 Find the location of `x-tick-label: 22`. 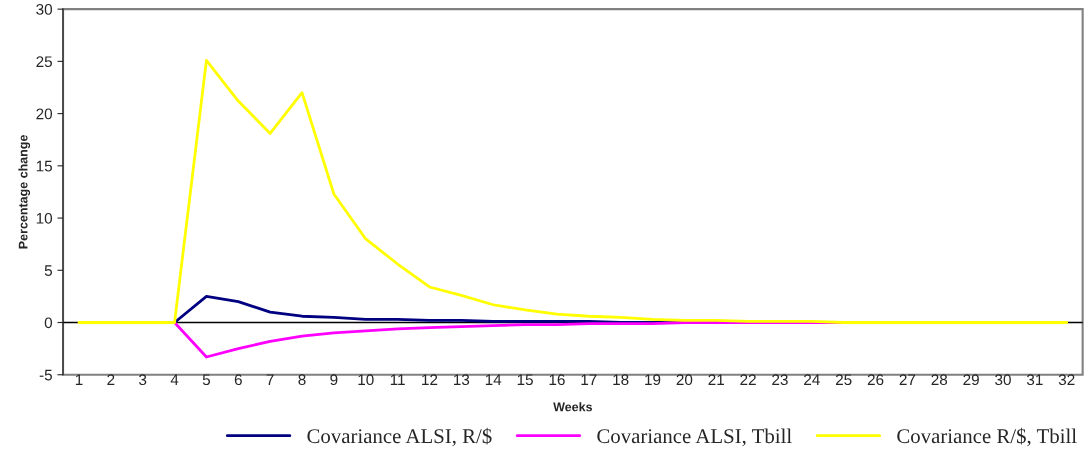

x-tick-label: 22 is located at coordinates (748, 379).